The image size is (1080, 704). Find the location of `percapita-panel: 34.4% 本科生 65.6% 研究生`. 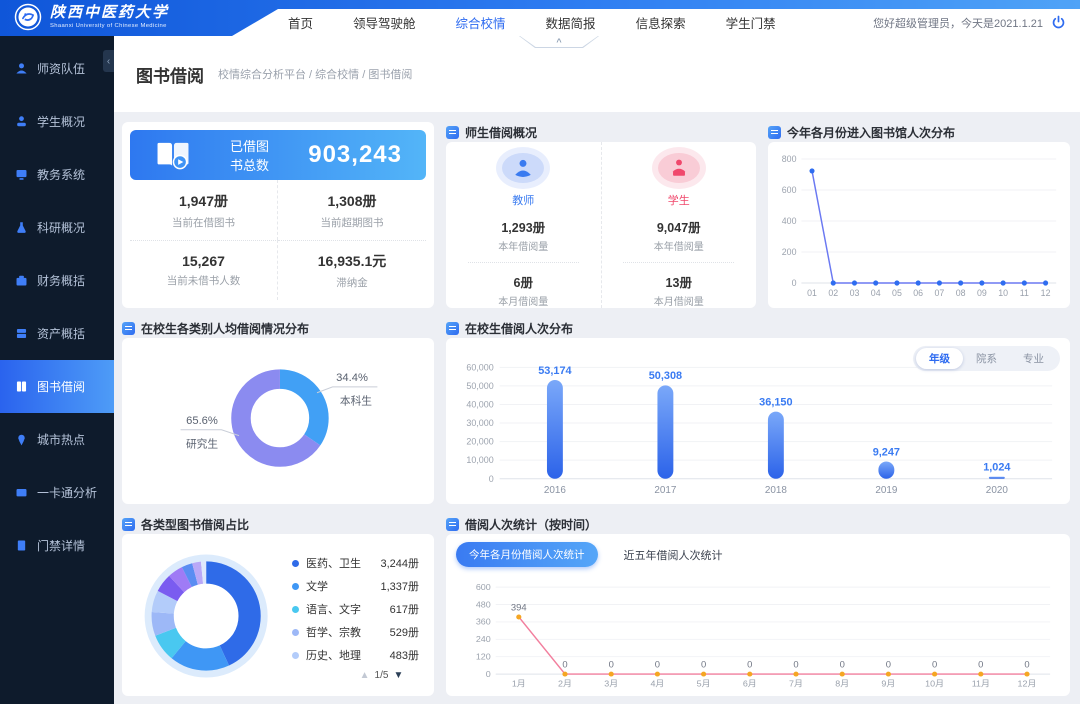

percapita-panel: 34.4% 本科生 65.6% 研究生 is located at coordinates (278, 421).